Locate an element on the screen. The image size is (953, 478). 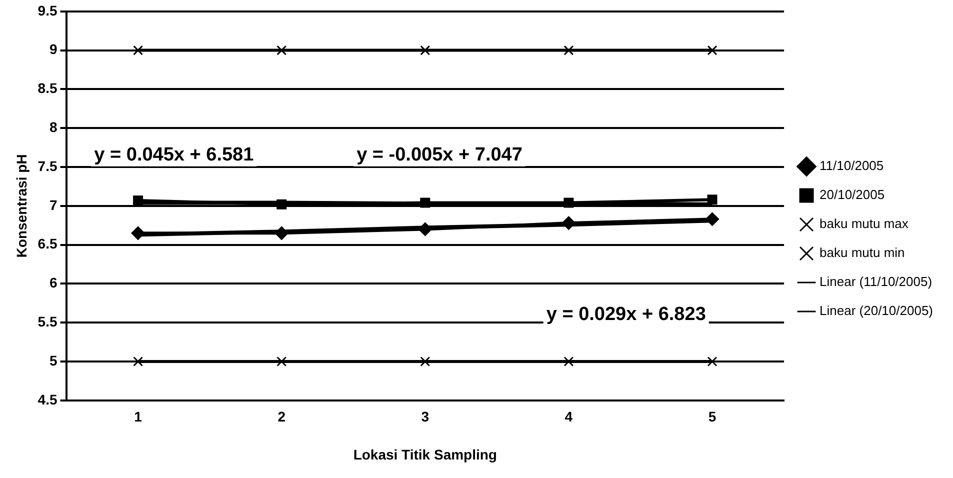
legend-label: Linear (11/10/2005) is located at coordinates (876, 282).